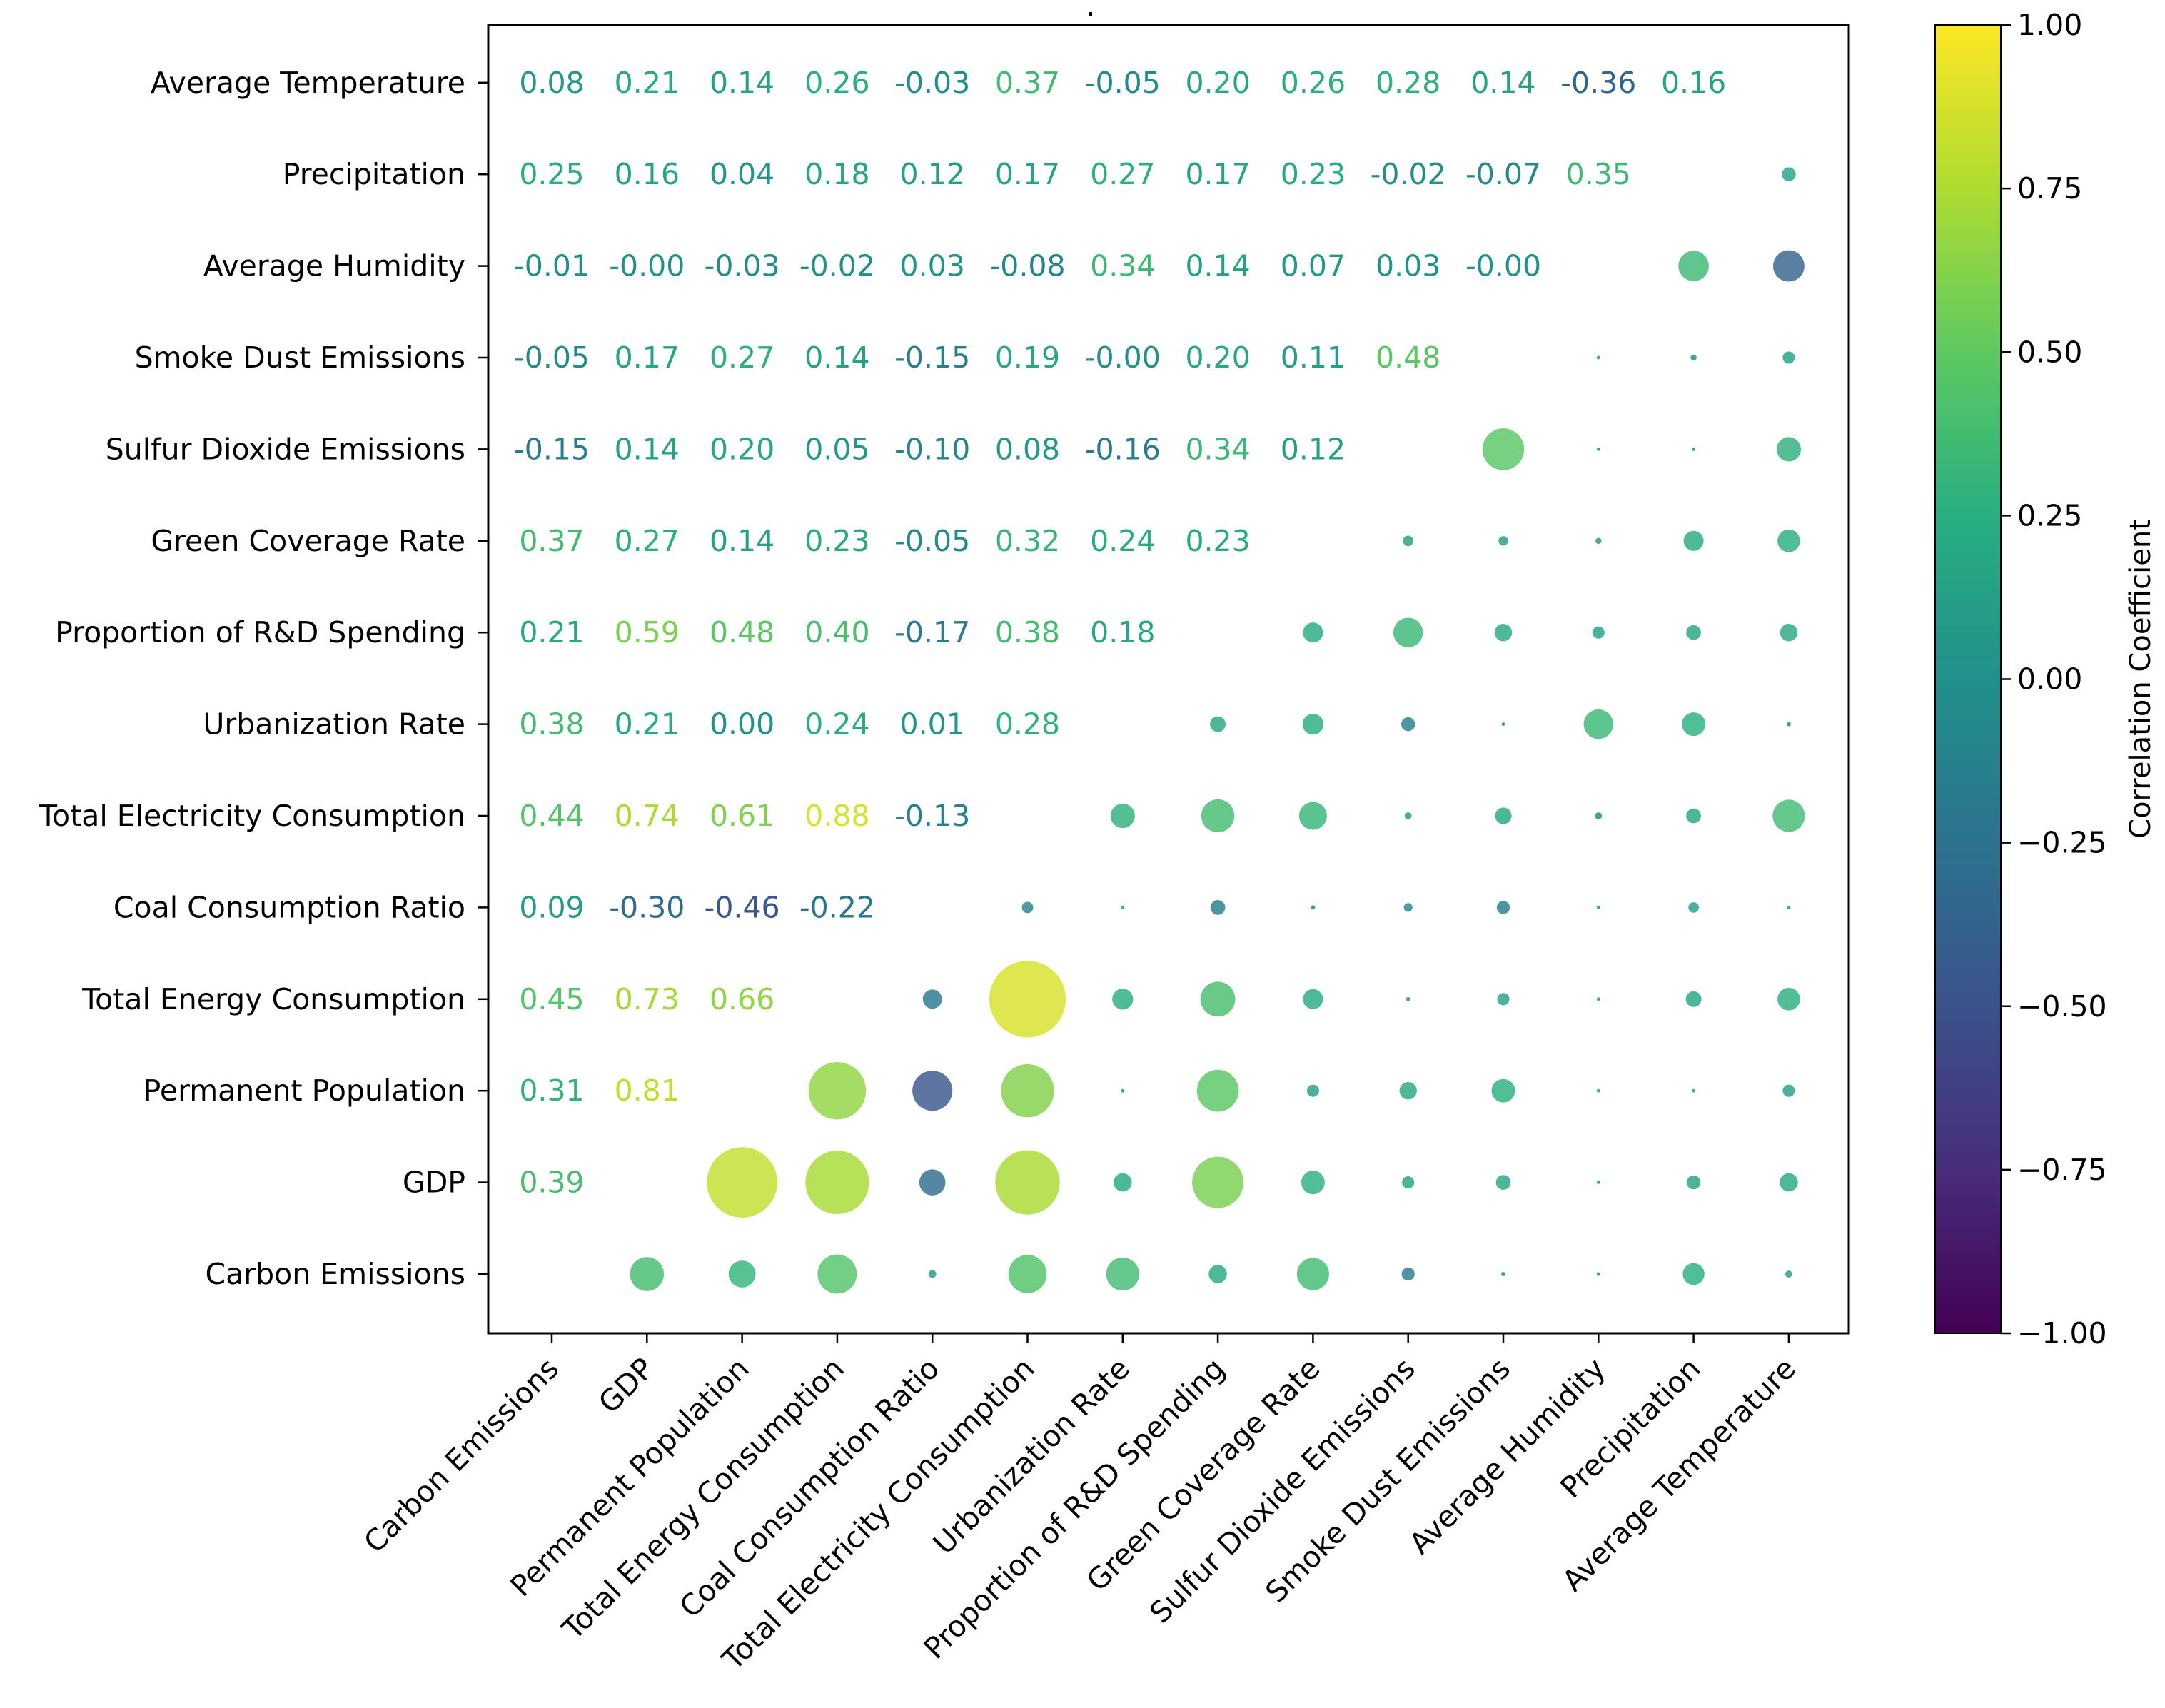 The image size is (2165, 1708). Describe the element at coordinates (647, 816) in the screenshot. I see `correlation-label: 0.74` at that location.